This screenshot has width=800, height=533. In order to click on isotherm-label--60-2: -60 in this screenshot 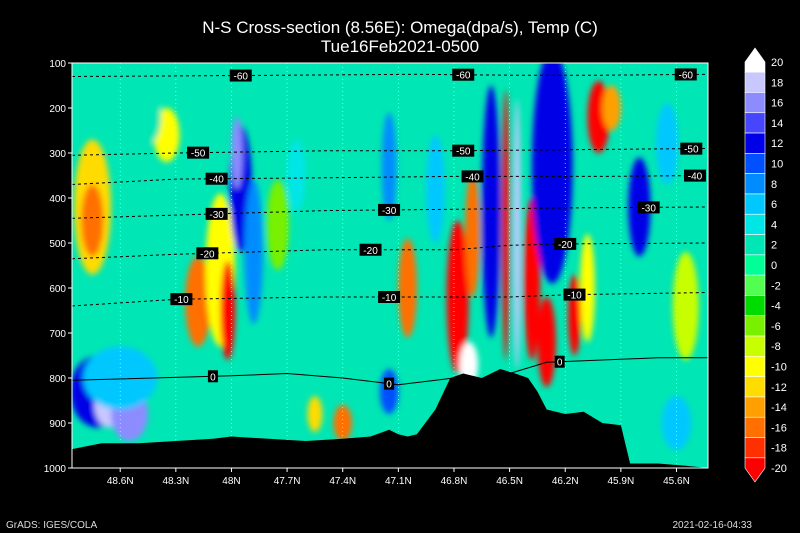, I will do `click(685, 74)`.